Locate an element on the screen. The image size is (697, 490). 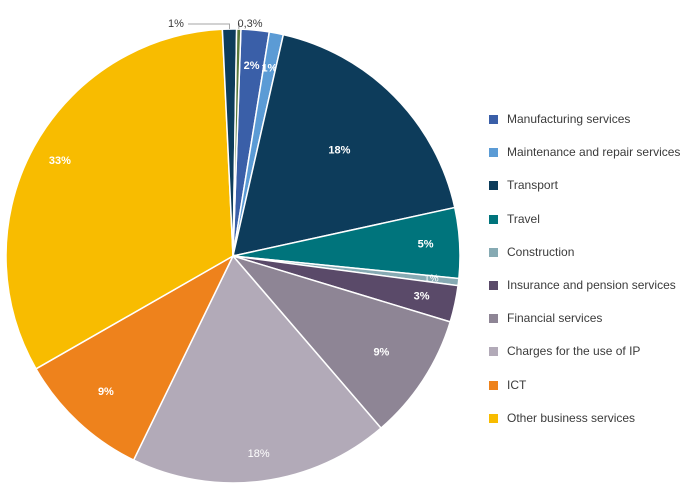
data-label-insurance-and-pension-services: 3% is located at coordinates (422, 297).